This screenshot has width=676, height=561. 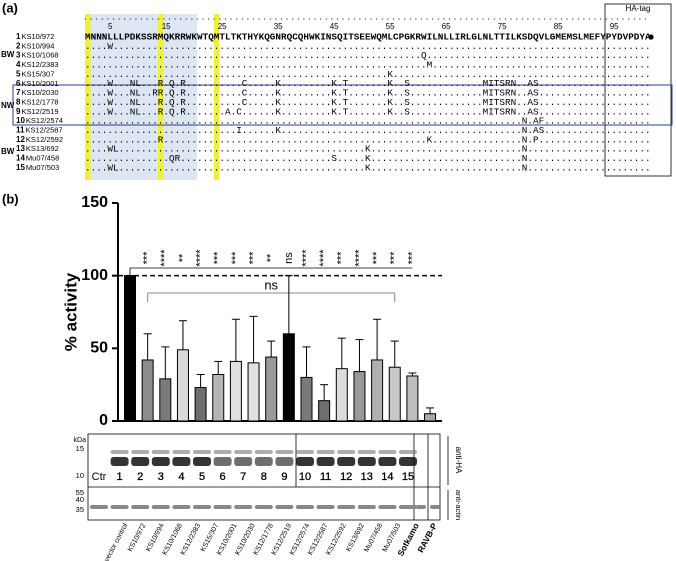 I want to click on strain-name: KS10/2001, so click(x=39, y=83).